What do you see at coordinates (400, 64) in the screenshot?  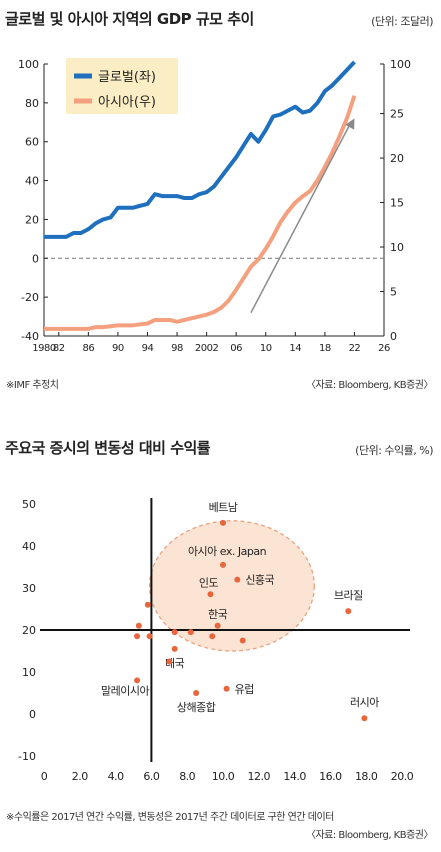 I see `y-right-tick-label: 100` at bounding box center [400, 64].